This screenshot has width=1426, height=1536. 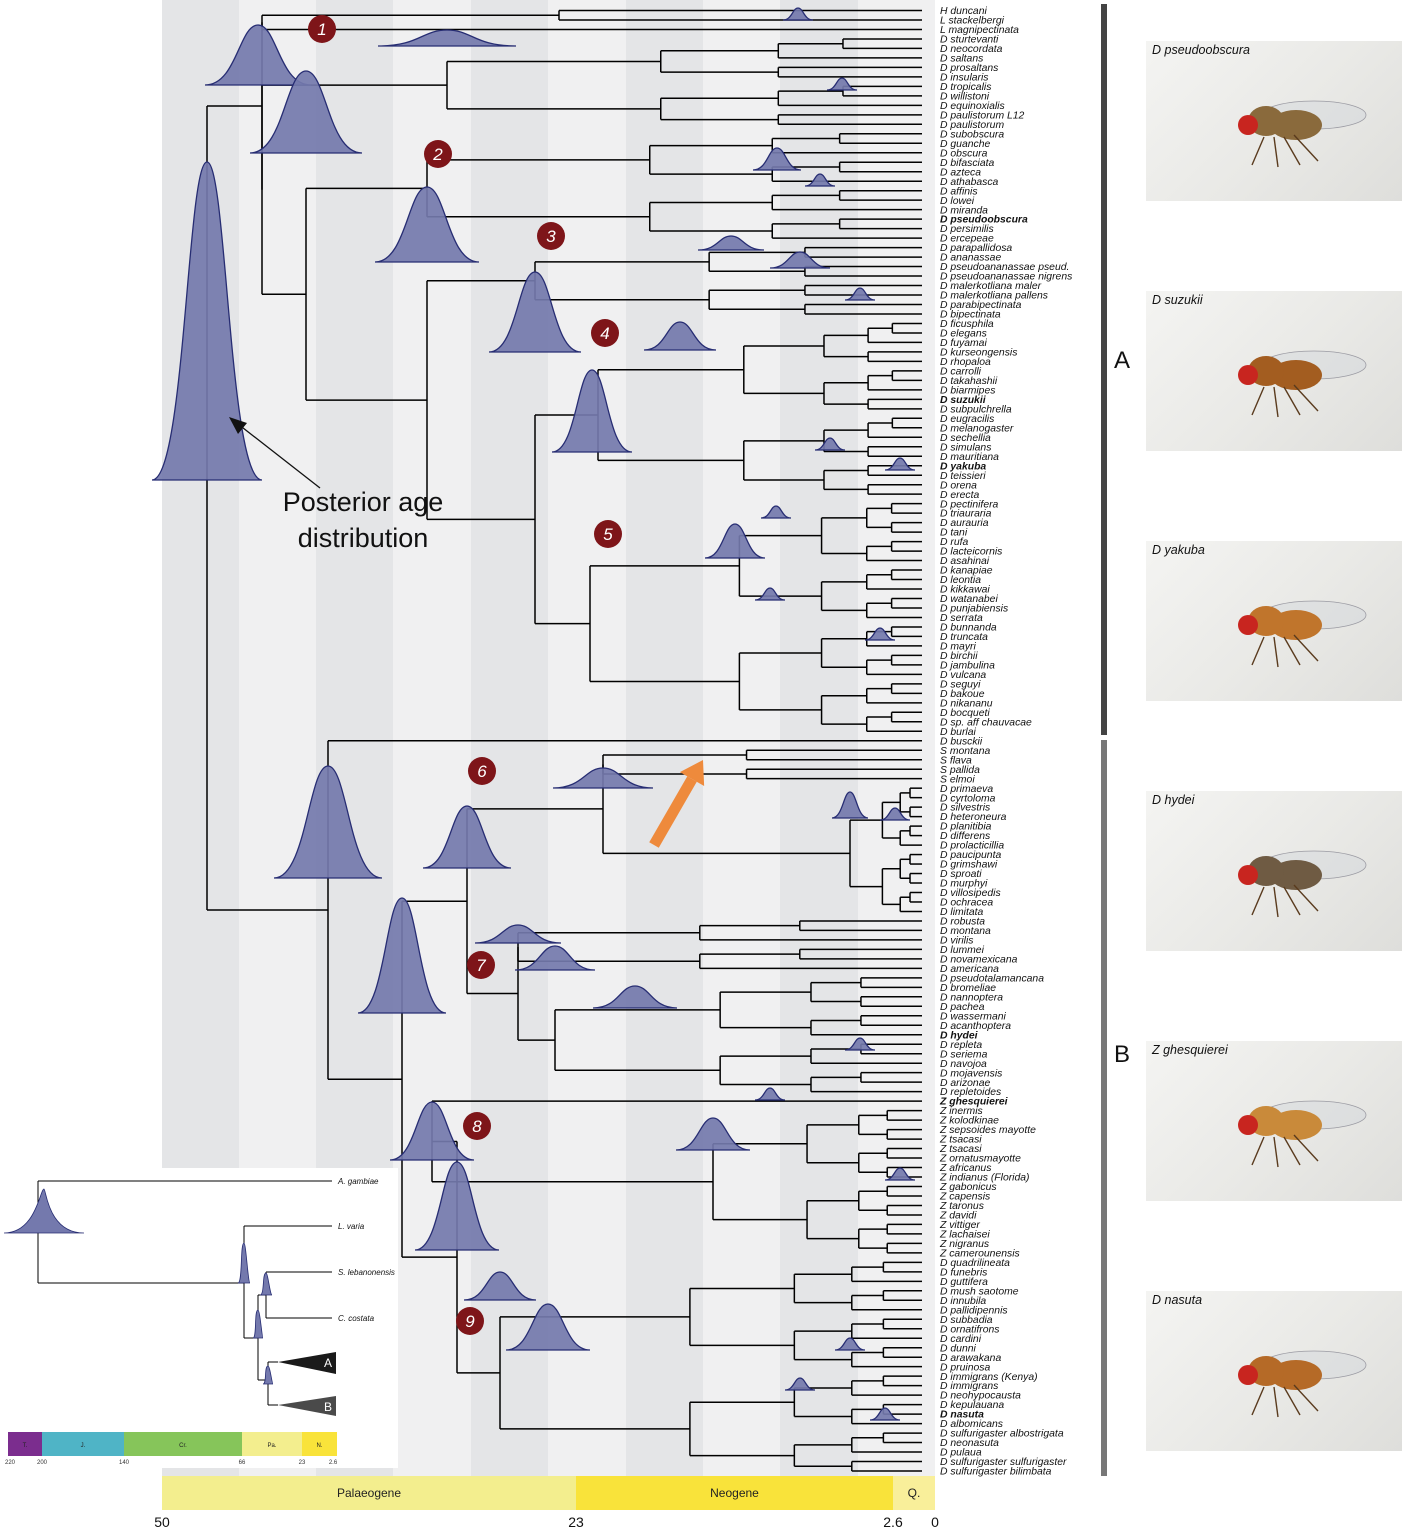 What do you see at coordinates (25, 1446) in the screenshot?
I see `inset-era-label: T.` at bounding box center [25, 1446].